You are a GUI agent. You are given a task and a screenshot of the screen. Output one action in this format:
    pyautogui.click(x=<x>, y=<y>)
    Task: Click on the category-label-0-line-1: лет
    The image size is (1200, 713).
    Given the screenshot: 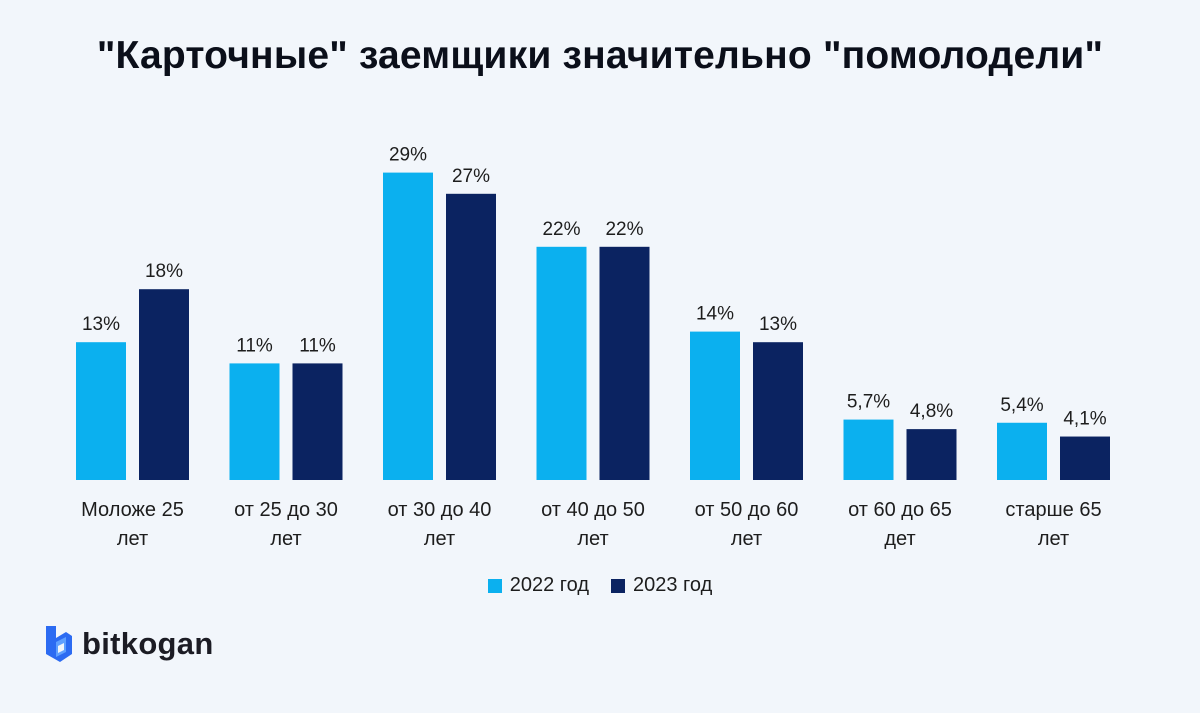 What is the action you would take?
    pyautogui.click(x=132, y=539)
    